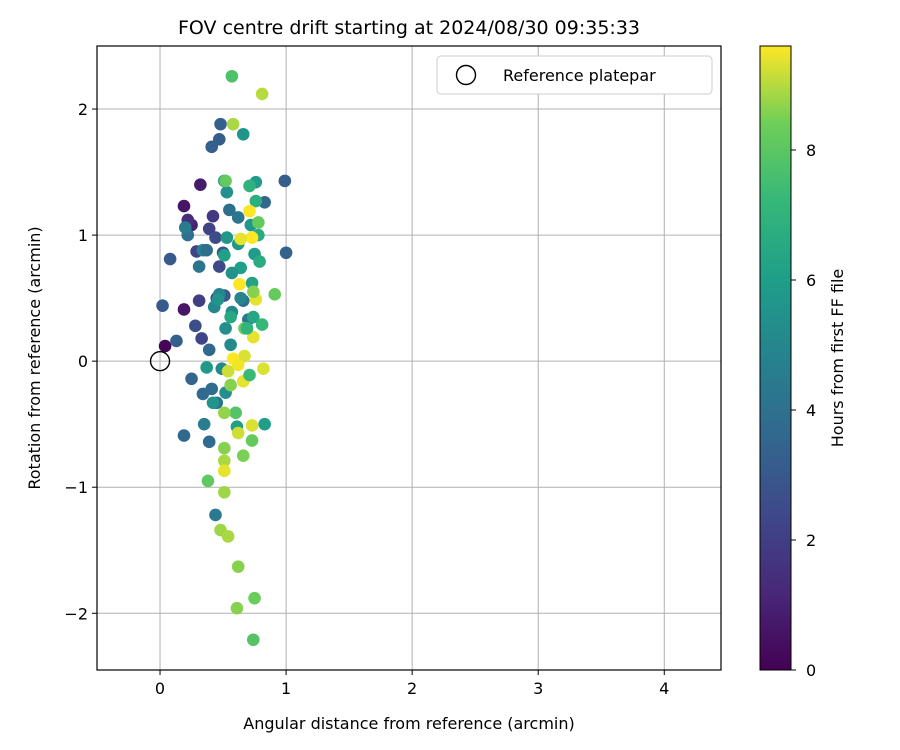  I want to click on colorbar-tick-label: 0, so click(811, 670).